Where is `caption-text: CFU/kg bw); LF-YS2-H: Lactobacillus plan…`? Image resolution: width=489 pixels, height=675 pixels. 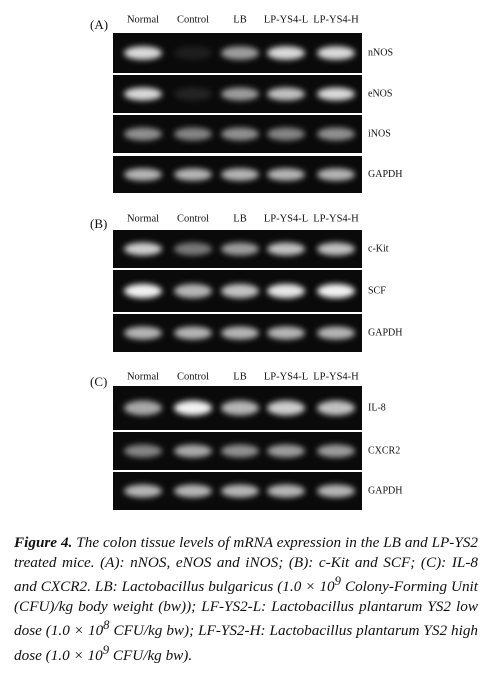
caption-text: CFU/kg bw); LF-YS2-H: Lactobacillus plan… is located at coordinates (246, 643).